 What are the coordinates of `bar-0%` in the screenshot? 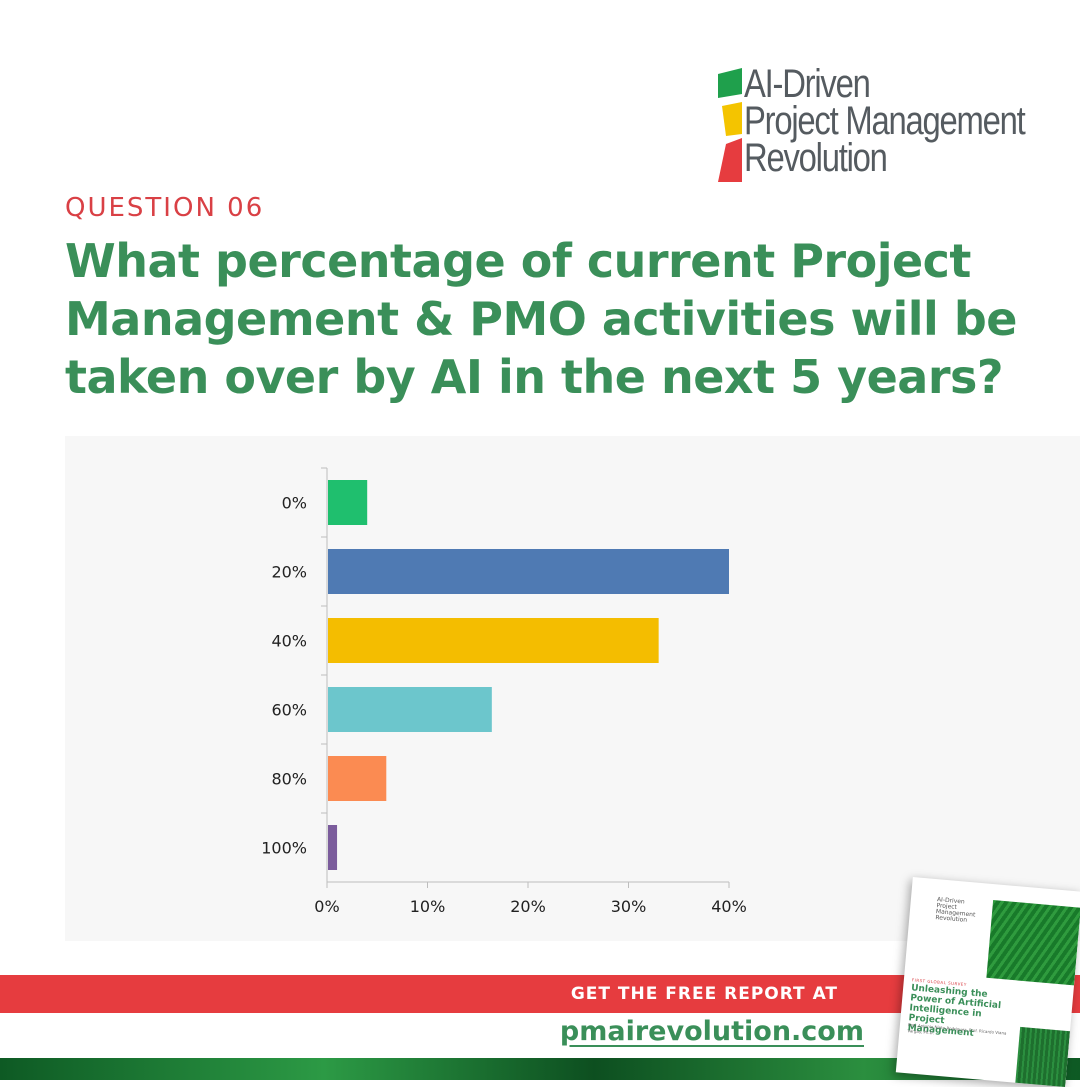 It's located at (348, 502).